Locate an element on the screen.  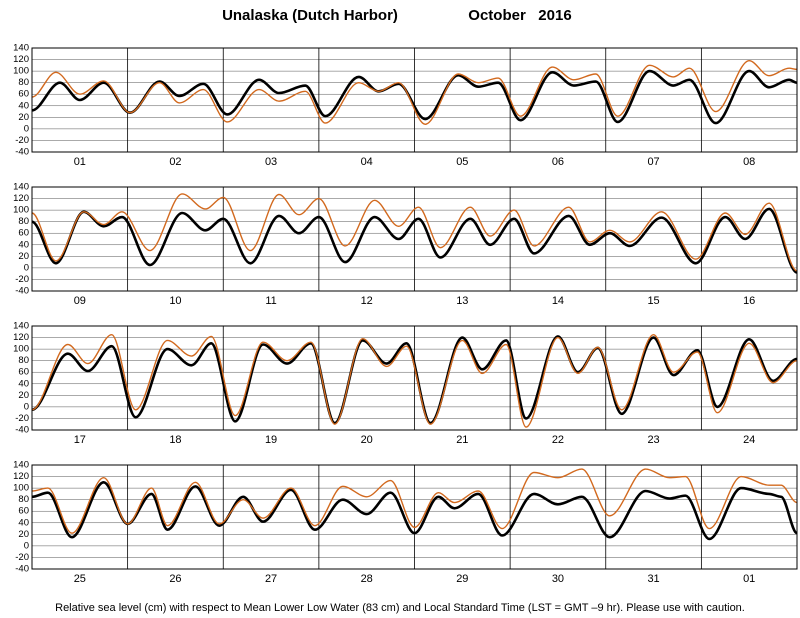
x-tick-label: 22 is located at coordinates (558, 440).